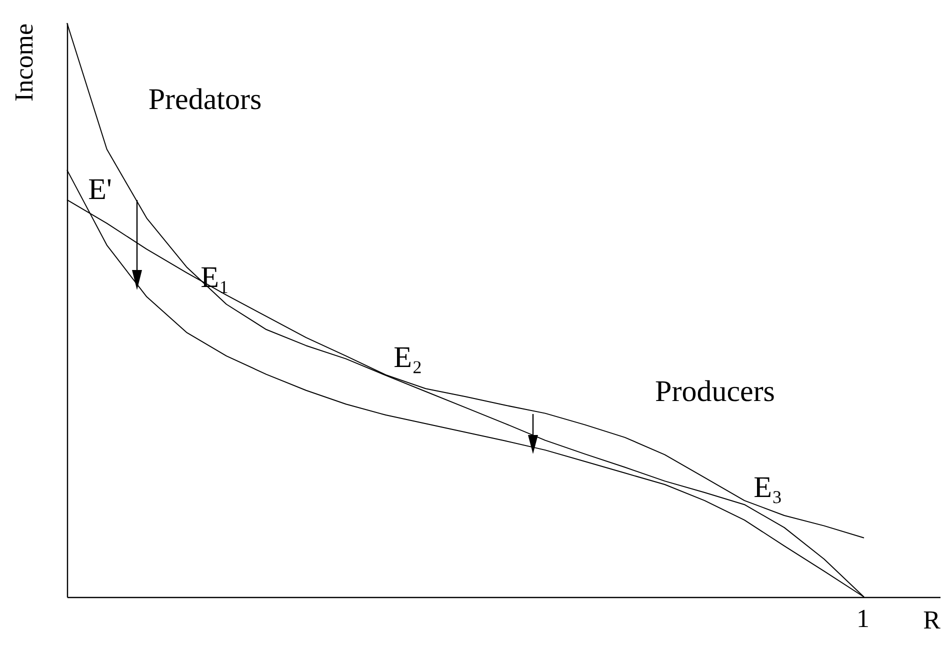 This screenshot has height=649, width=945. What do you see at coordinates (24, 63) in the screenshot?
I see `y-axis-title: Income` at bounding box center [24, 63].